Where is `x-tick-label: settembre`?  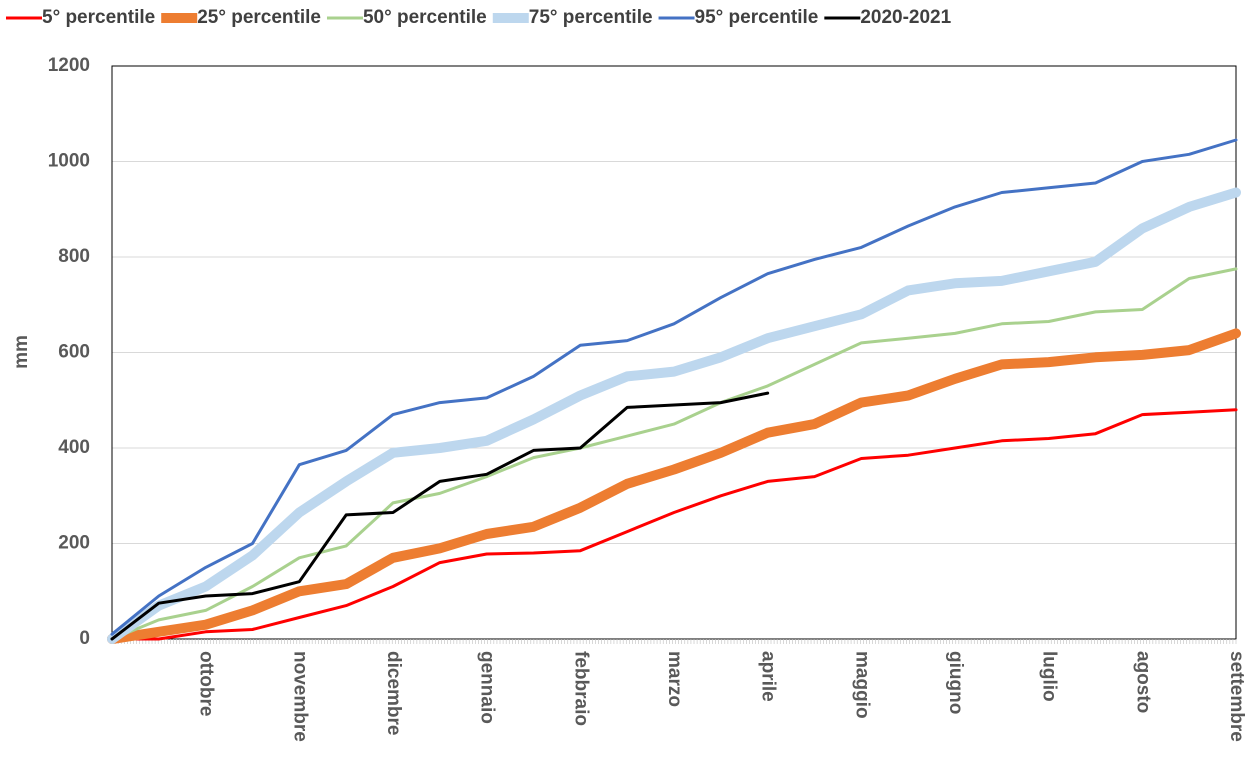
x-tick-label: settembre is located at coordinates (1236, 696).